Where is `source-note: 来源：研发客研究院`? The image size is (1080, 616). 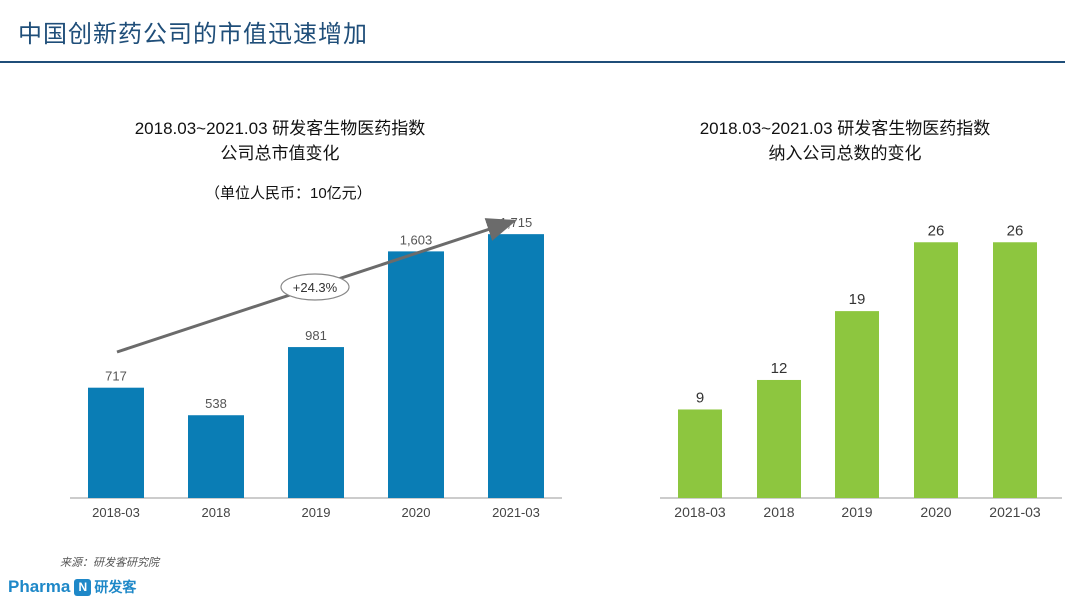
source-note: 来源：研发客研究院 is located at coordinates (109, 563).